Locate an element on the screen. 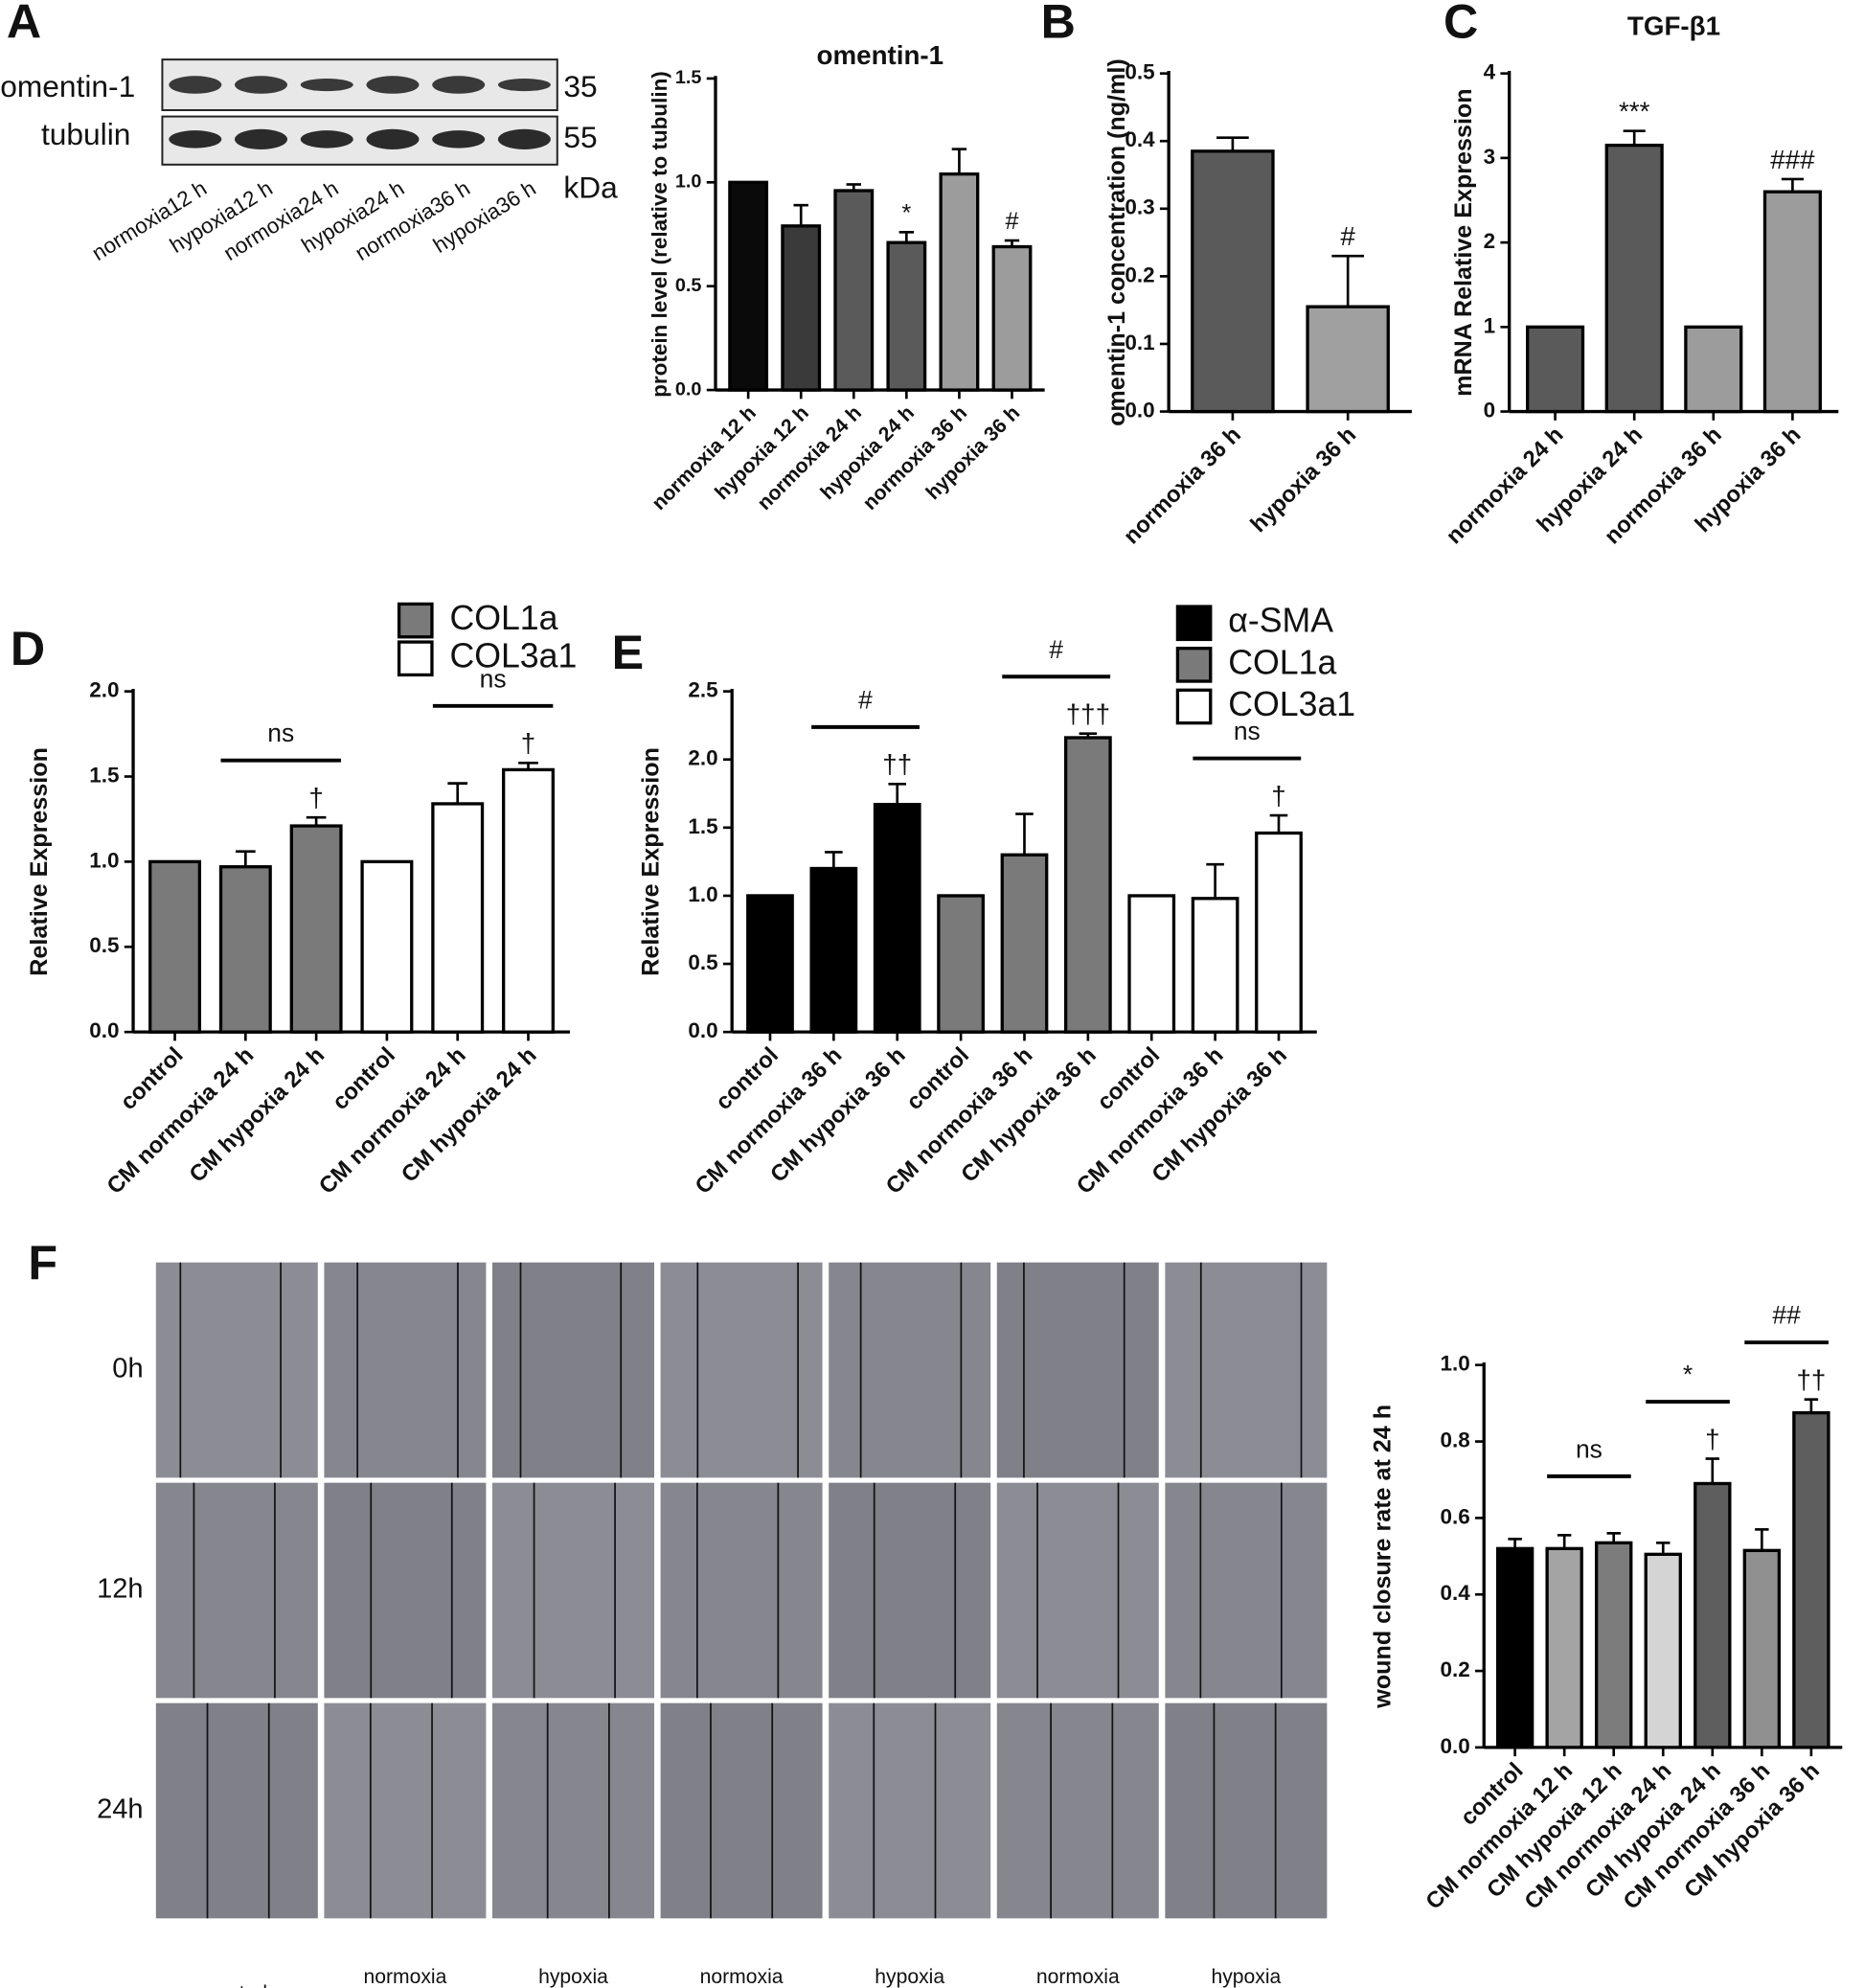  row-label: 24h is located at coordinates (121, 1809).